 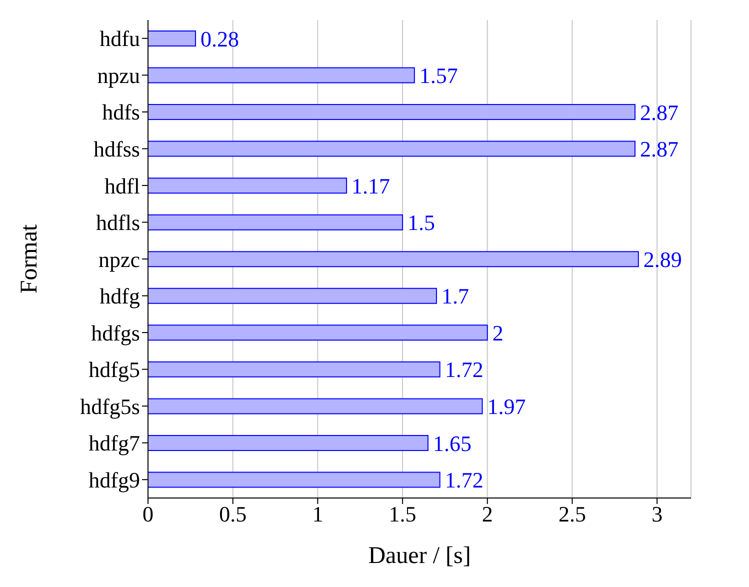 What do you see at coordinates (422, 223) in the screenshot?
I see `data-label: 1.5` at bounding box center [422, 223].